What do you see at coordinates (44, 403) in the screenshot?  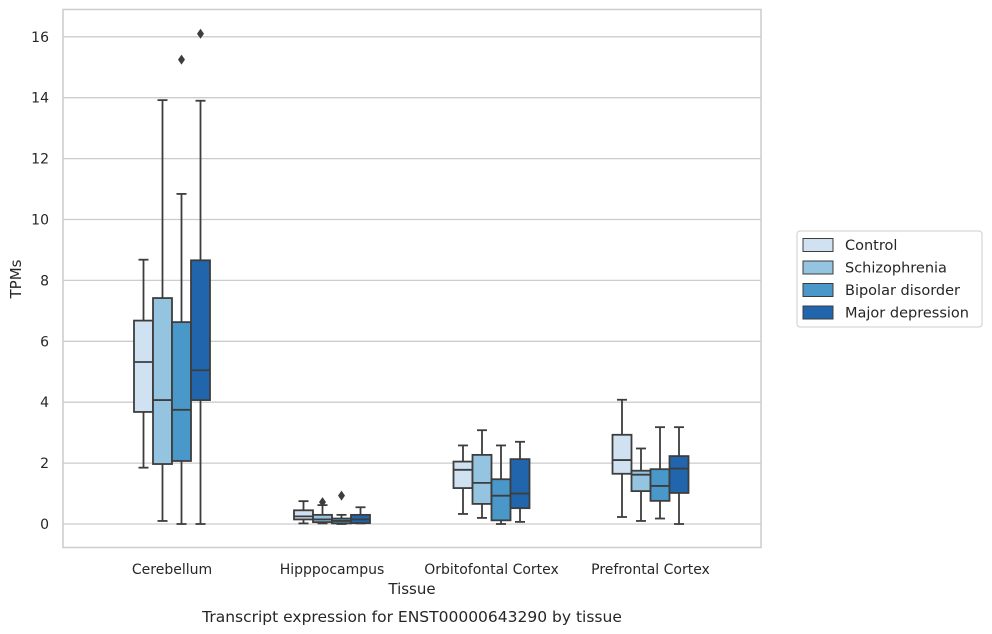 I see `y-tick-label: 4` at bounding box center [44, 403].